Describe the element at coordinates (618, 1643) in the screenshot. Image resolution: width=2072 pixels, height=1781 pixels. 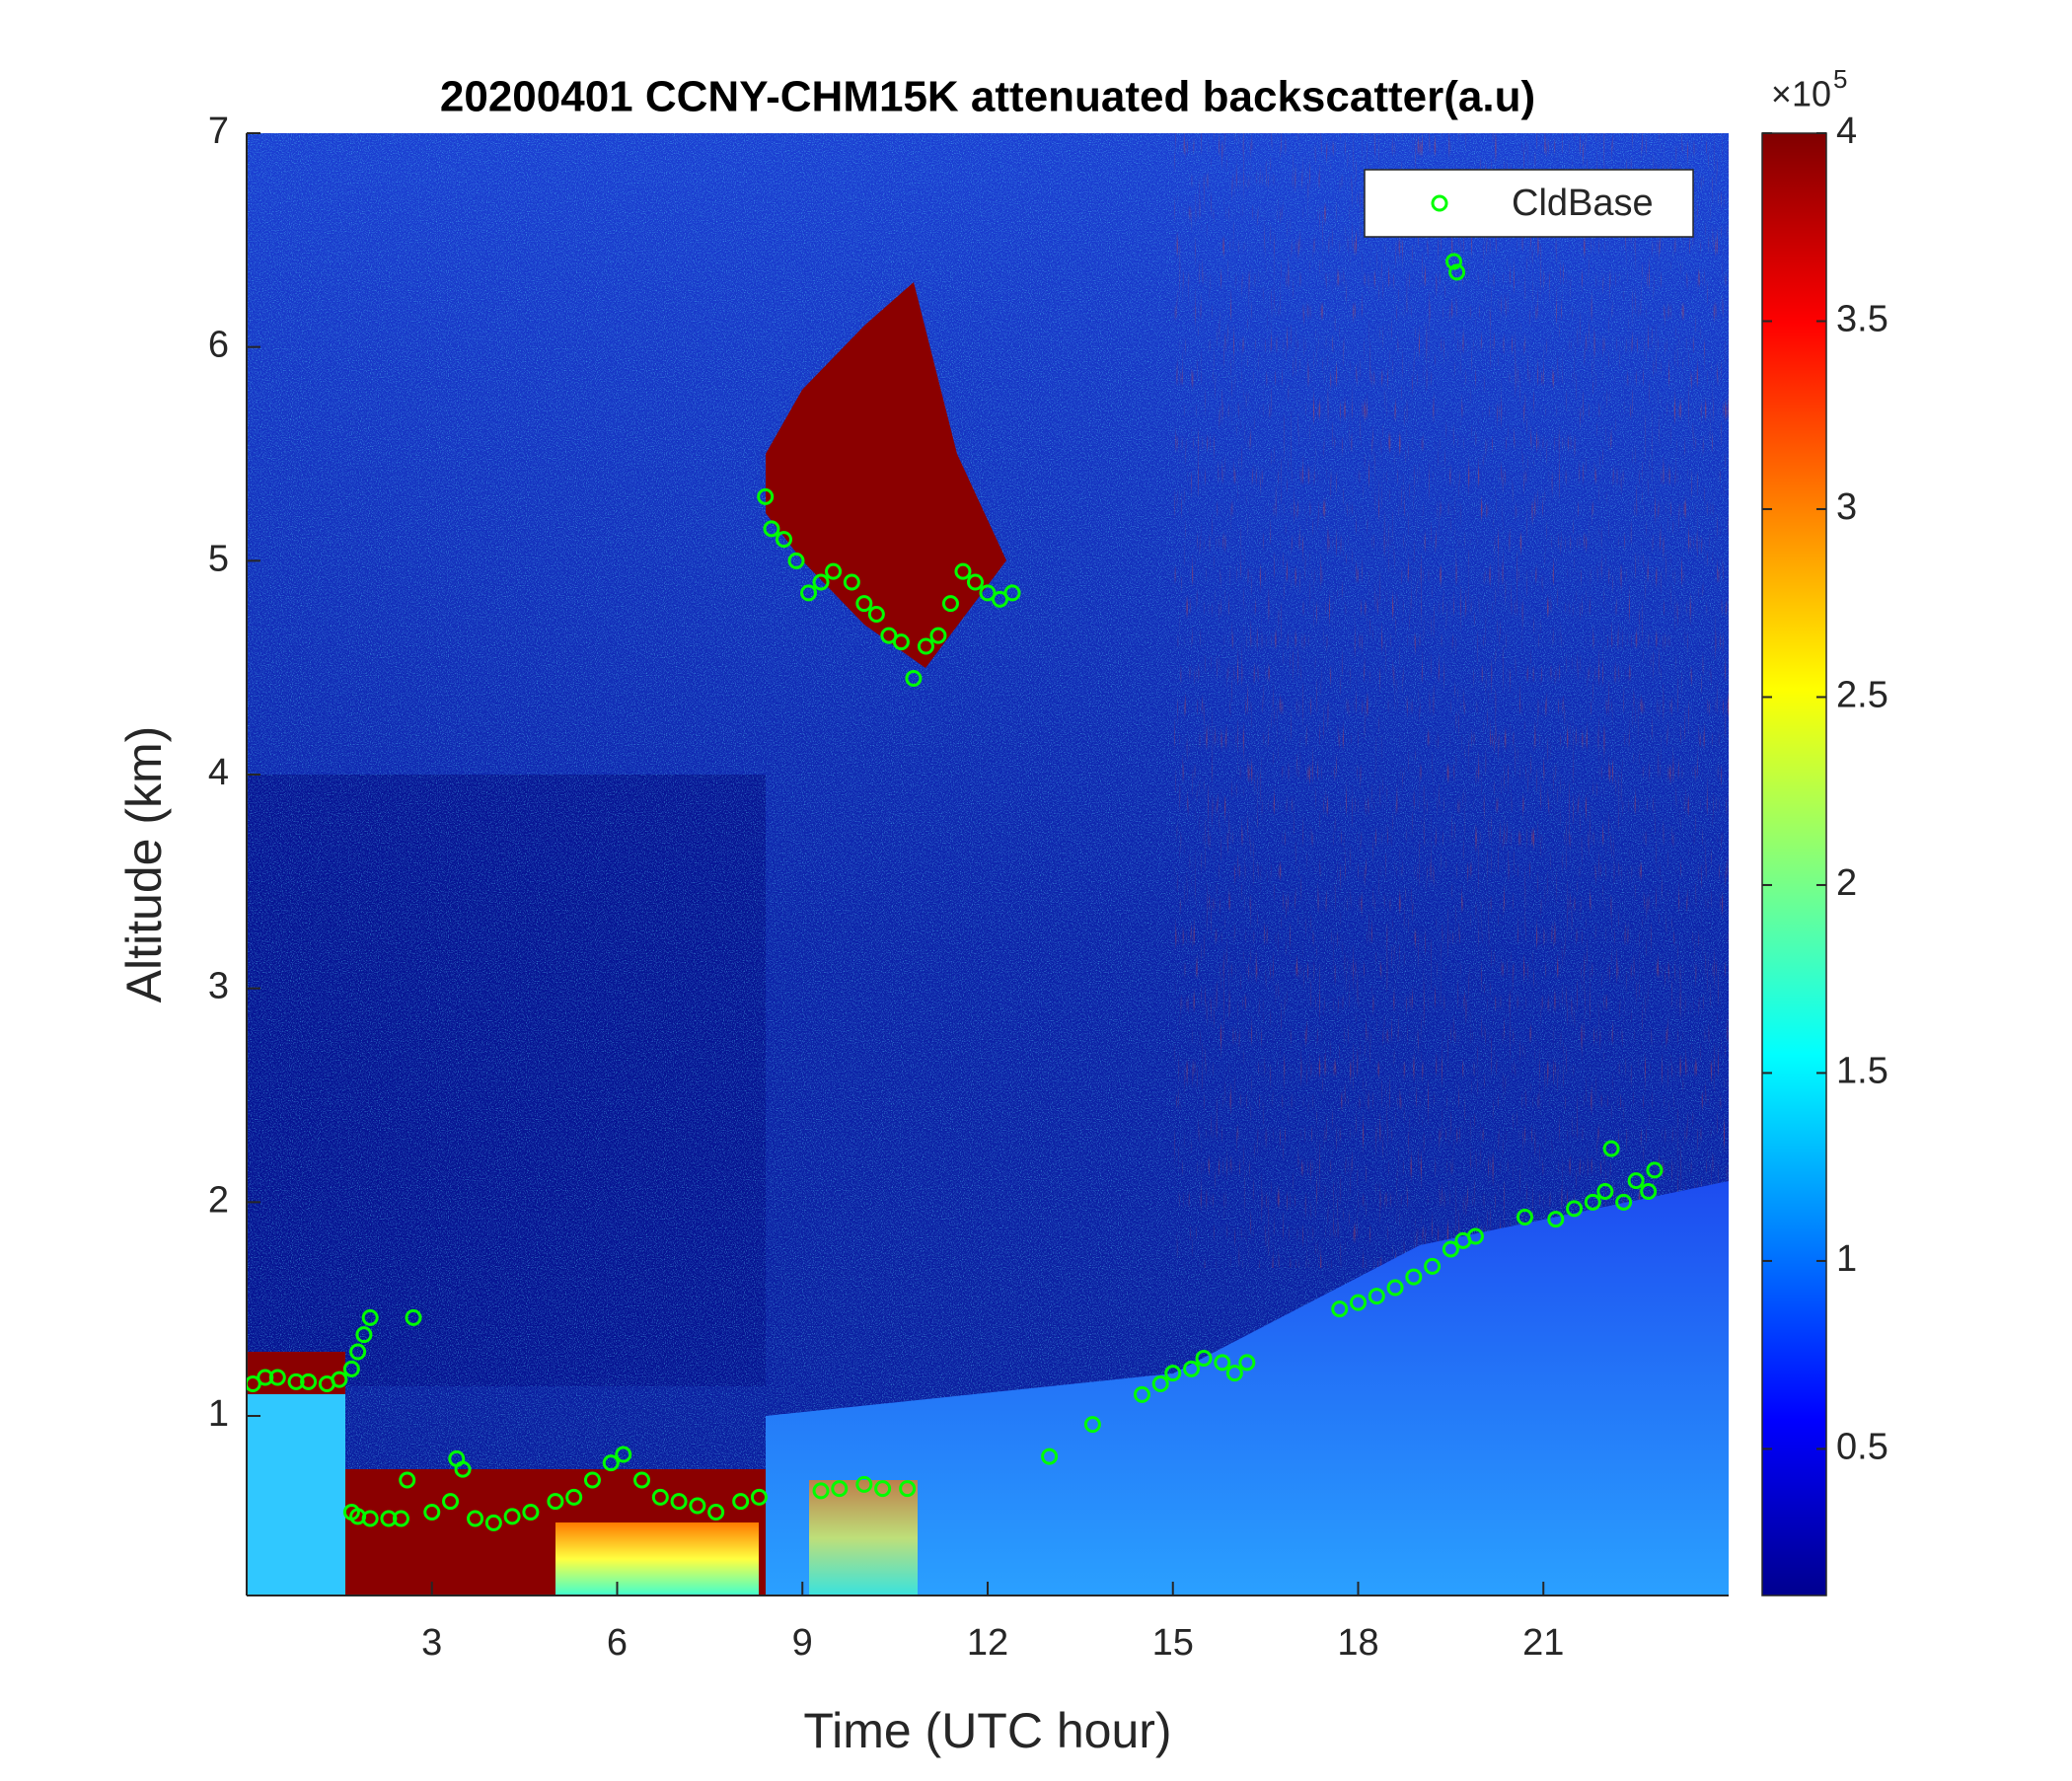
I see `x-tick-label: 6` at that location.